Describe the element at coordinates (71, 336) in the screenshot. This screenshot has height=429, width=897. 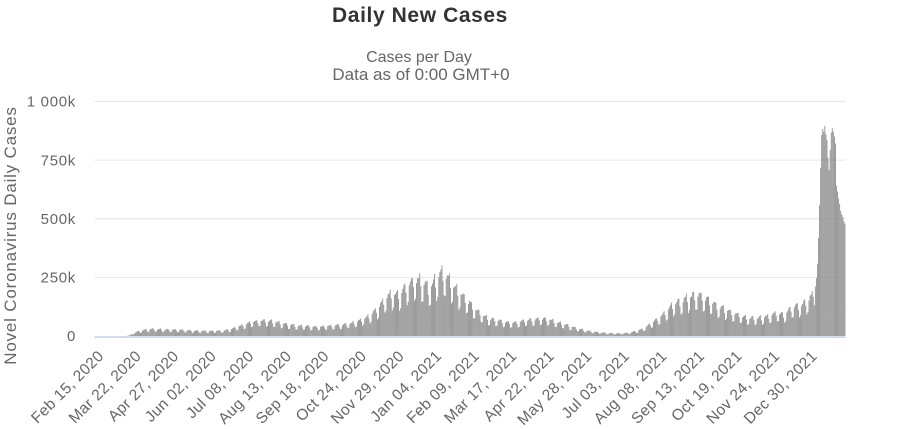
I see `svg-text: 0` at that location.